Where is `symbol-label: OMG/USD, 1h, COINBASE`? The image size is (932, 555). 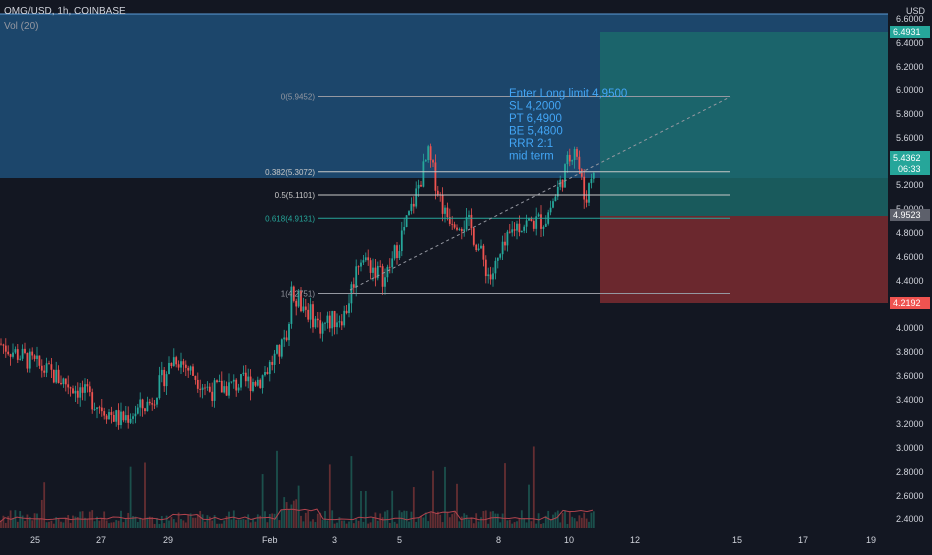 symbol-label: OMG/USD, 1h, COINBASE is located at coordinates (65, 11).